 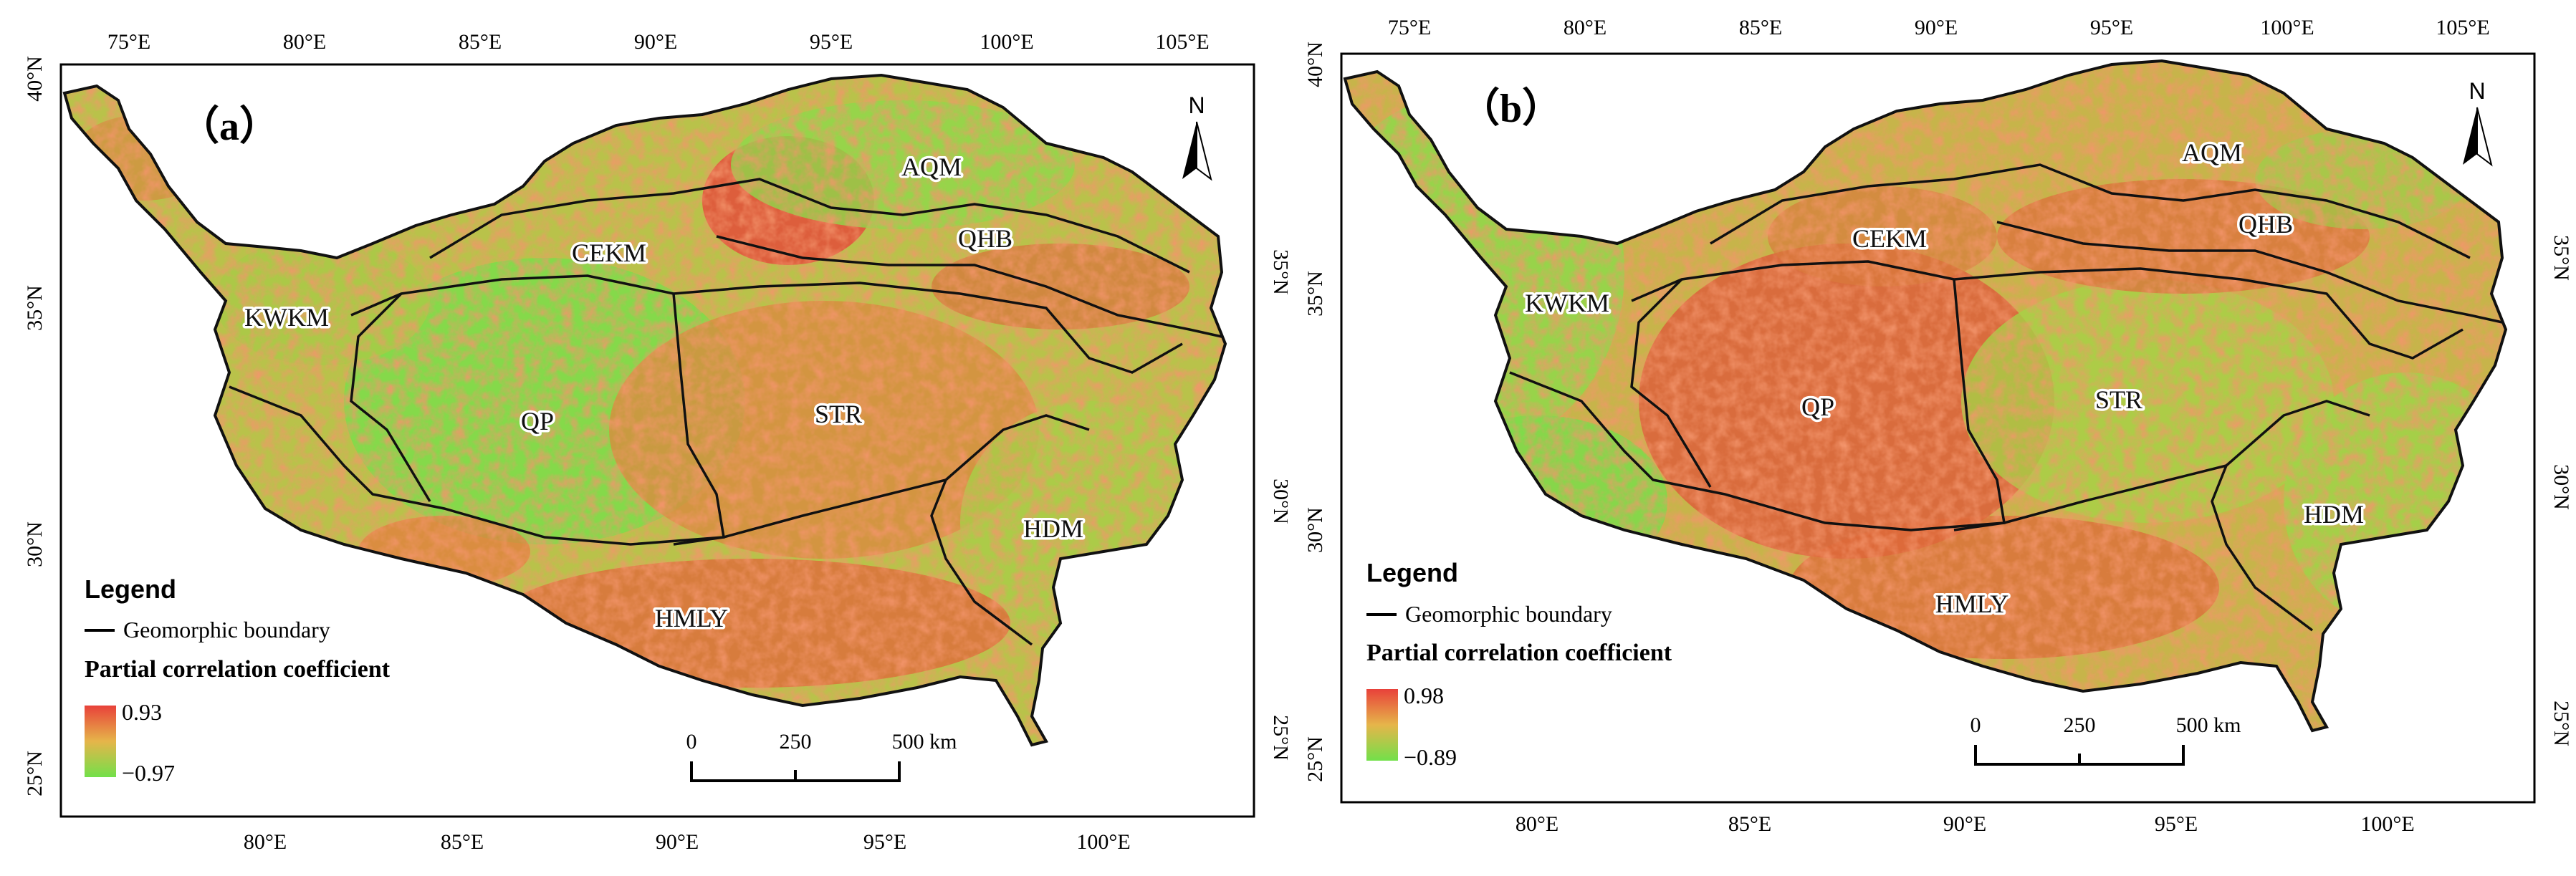 I want to click on legend-min: −0.97, so click(x=148, y=773).